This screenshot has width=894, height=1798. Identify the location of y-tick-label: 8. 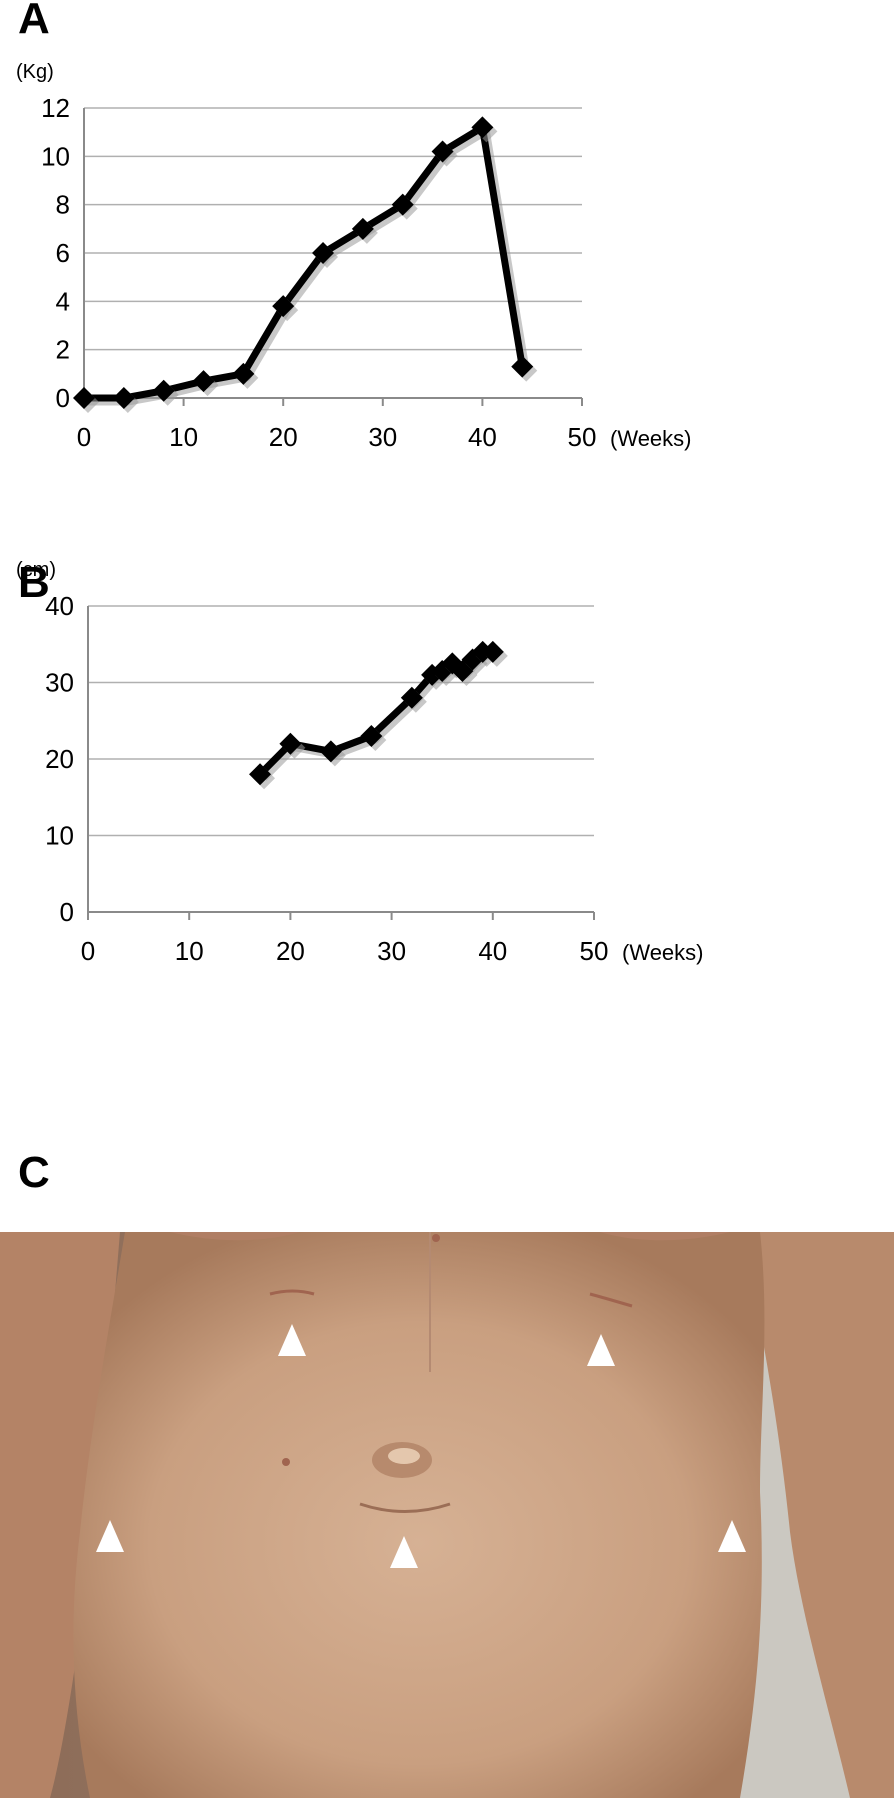
(63, 205).